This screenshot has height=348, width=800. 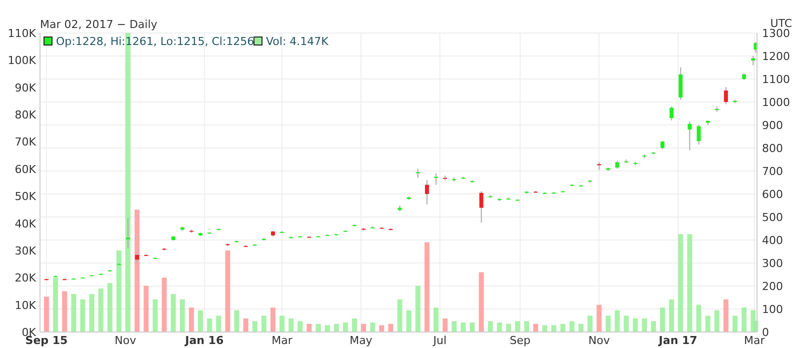 I want to click on text: UTC, so click(x=781, y=23).